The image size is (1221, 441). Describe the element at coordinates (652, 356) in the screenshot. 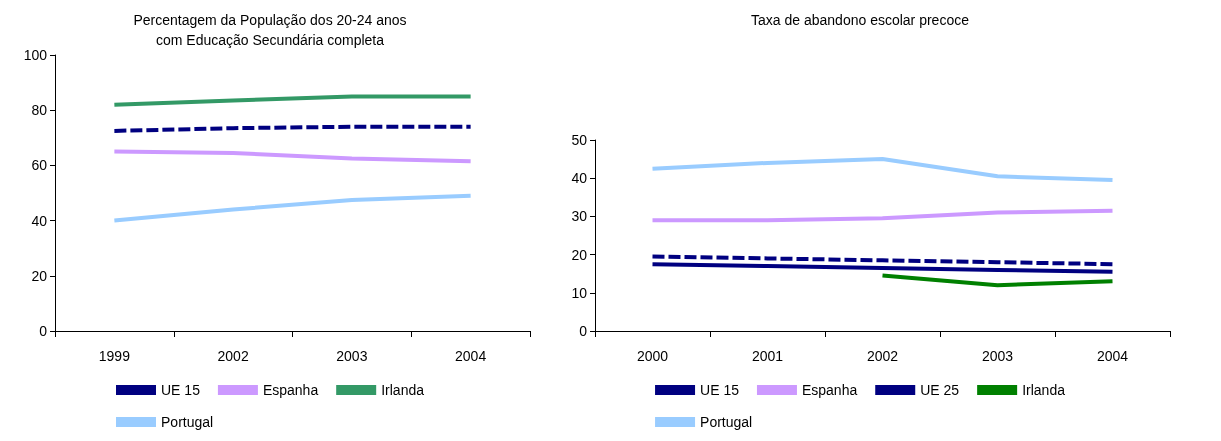

I see `x-tick-label: 2000` at that location.